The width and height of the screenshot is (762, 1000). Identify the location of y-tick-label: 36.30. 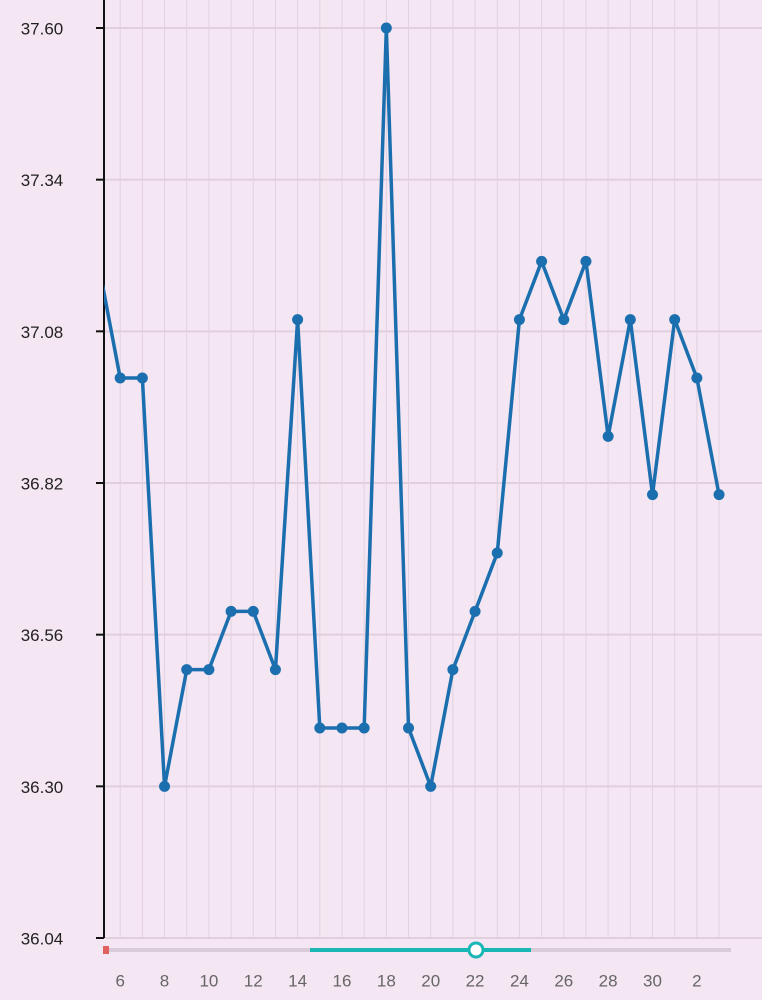
(42, 787).